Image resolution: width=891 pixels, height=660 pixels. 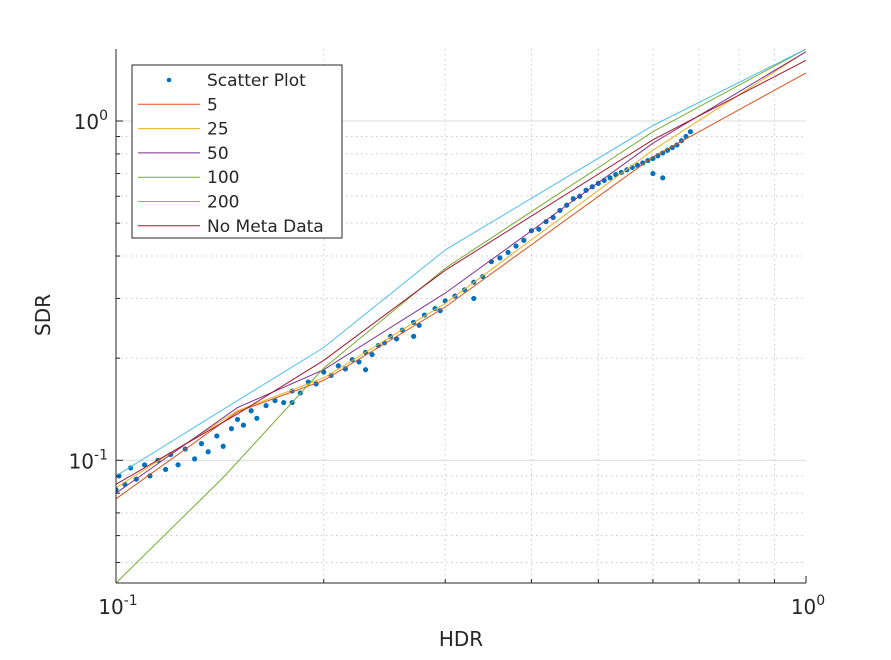 What do you see at coordinates (183, 130) in the screenshot?
I see `legend-item: 25` at bounding box center [183, 130].